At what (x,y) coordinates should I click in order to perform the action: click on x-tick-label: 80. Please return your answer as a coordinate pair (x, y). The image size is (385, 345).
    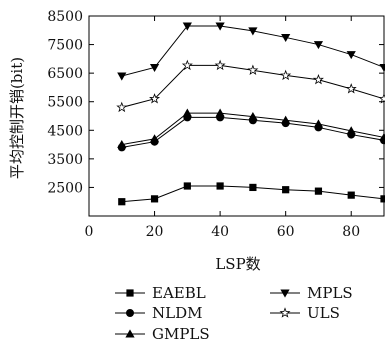
    Looking at the image, I should click on (351, 232).